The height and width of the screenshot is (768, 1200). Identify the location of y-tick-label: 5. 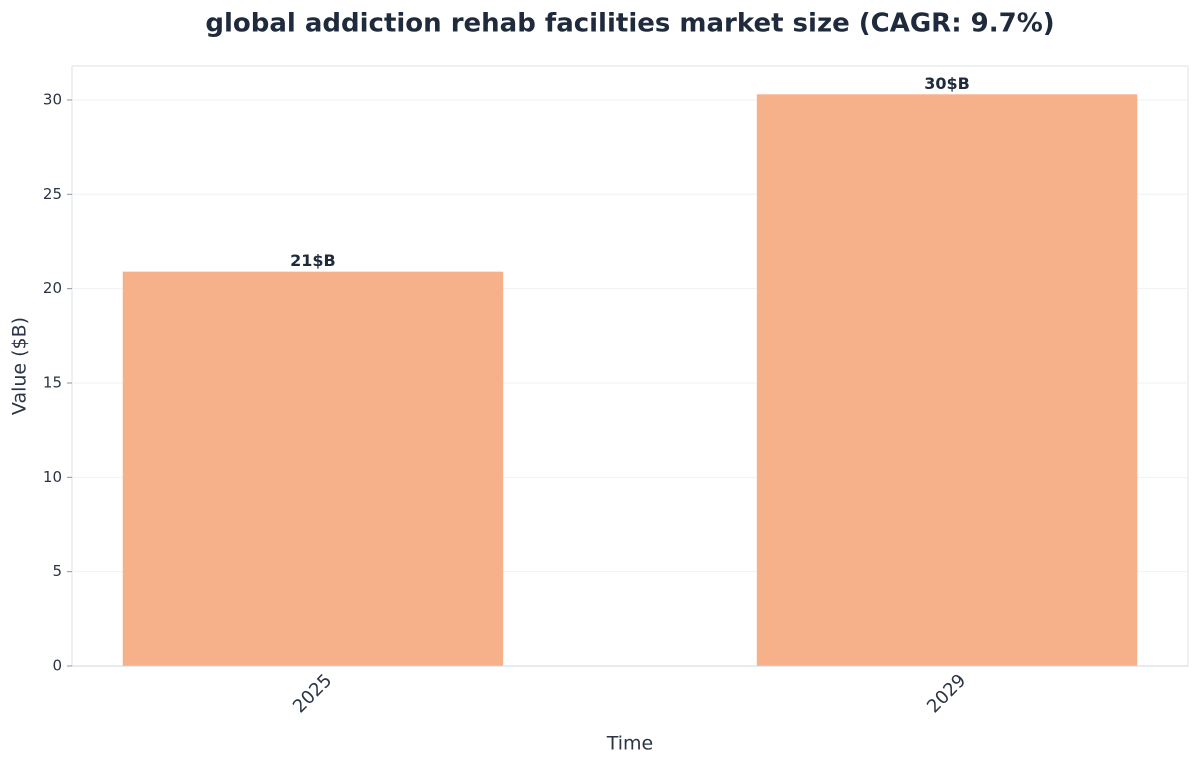
(57, 571).